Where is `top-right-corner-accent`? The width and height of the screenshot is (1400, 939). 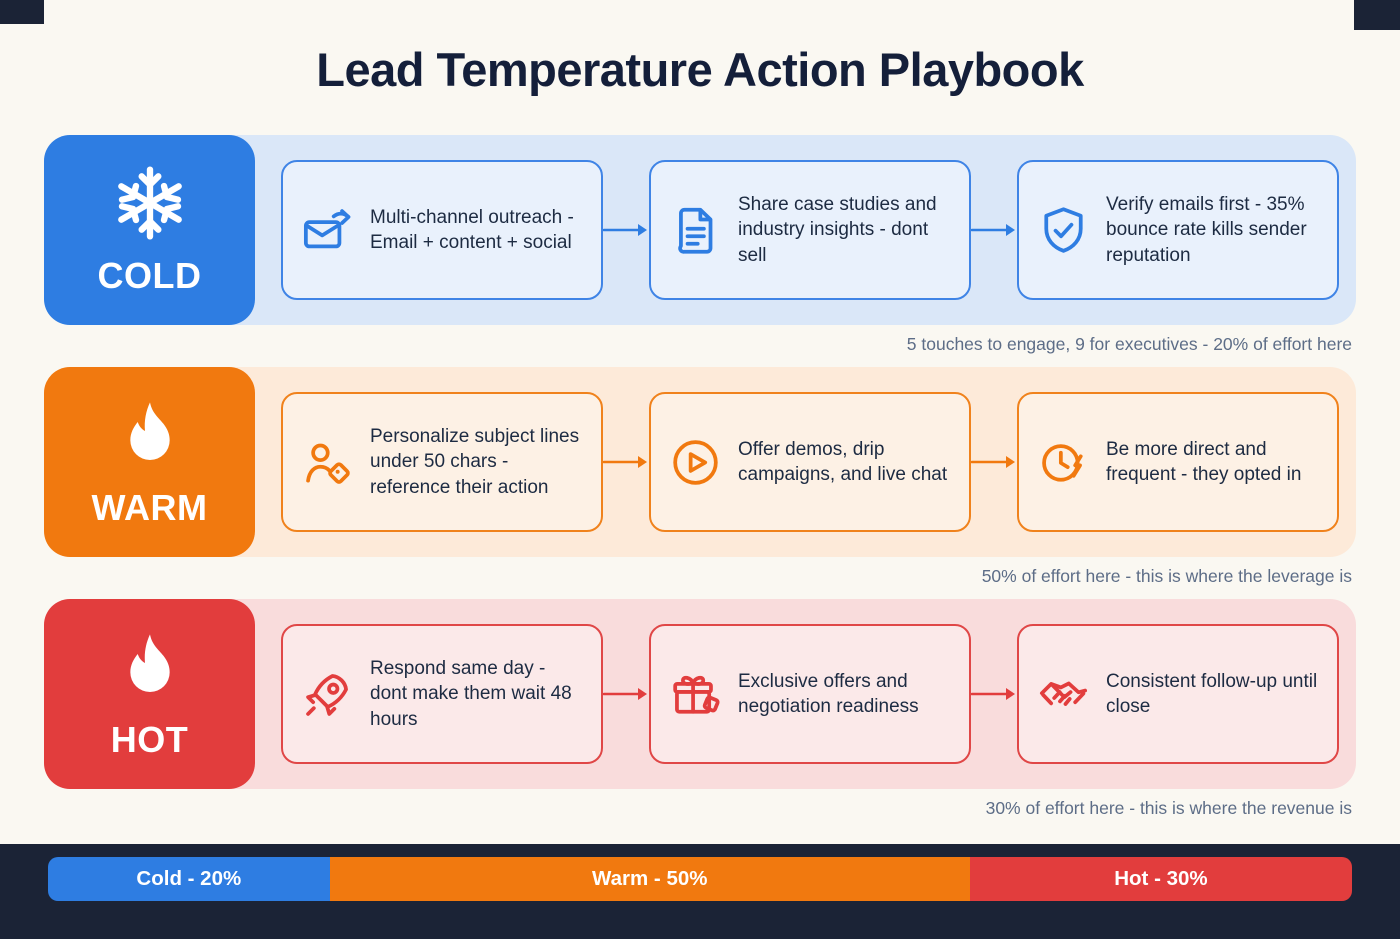
top-right-corner-accent is located at coordinates (1377, 15).